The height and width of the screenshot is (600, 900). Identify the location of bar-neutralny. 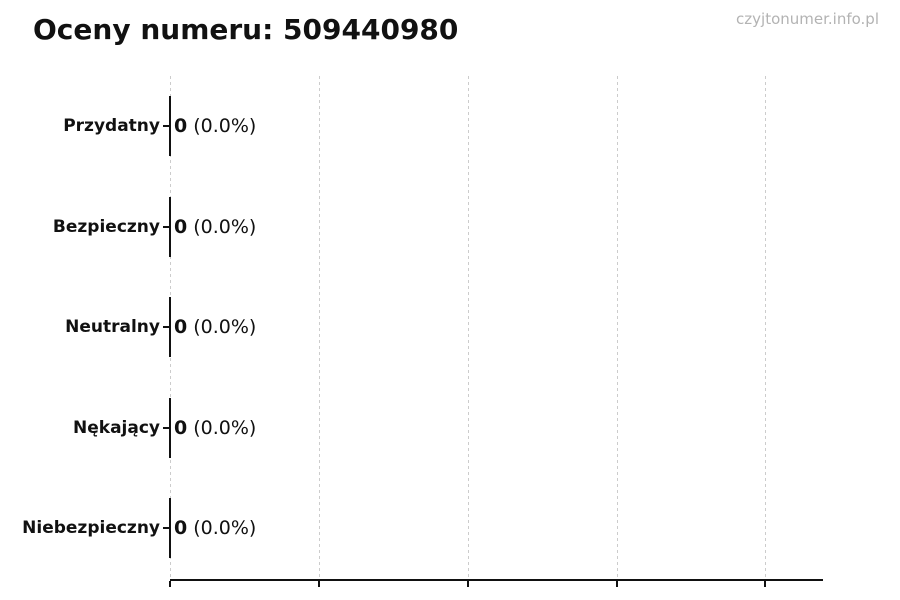
(170, 327).